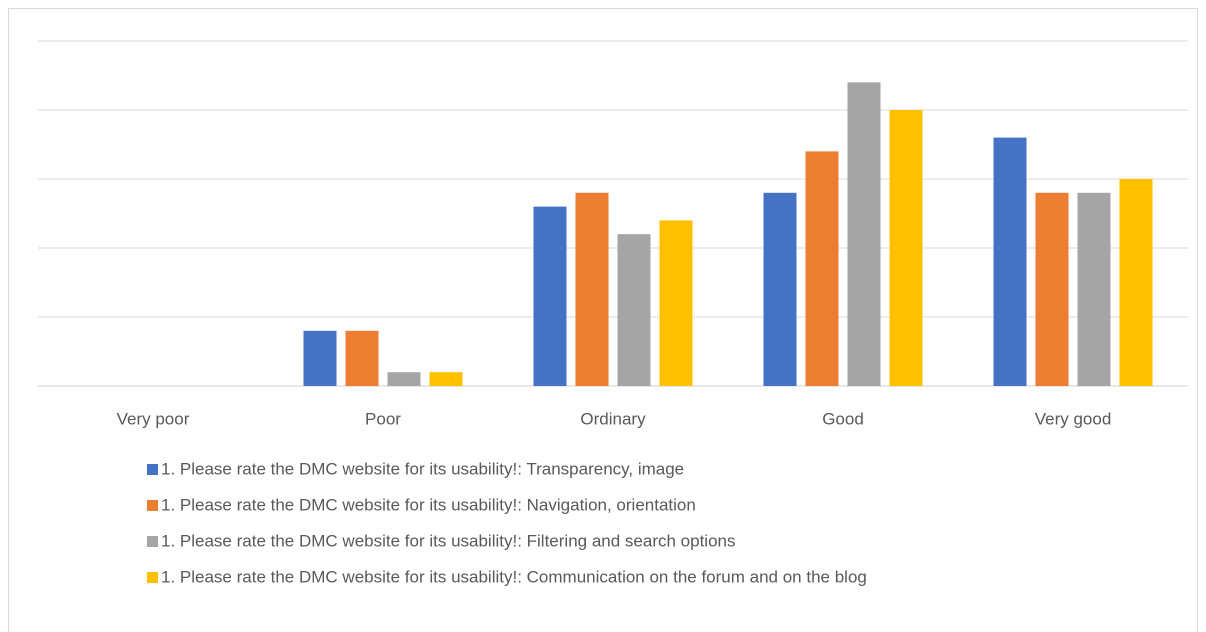 The height and width of the screenshot is (632, 1206). Describe the element at coordinates (383, 418) in the screenshot. I see `x-tick-label: Poor` at that location.